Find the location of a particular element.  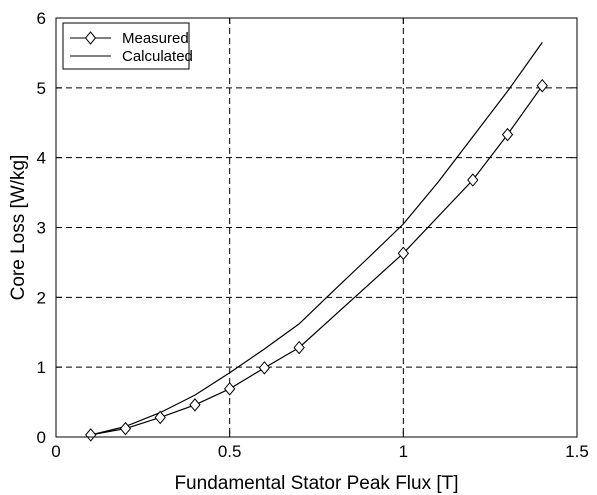

x-tick-label: 1.5 is located at coordinates (577, 451).